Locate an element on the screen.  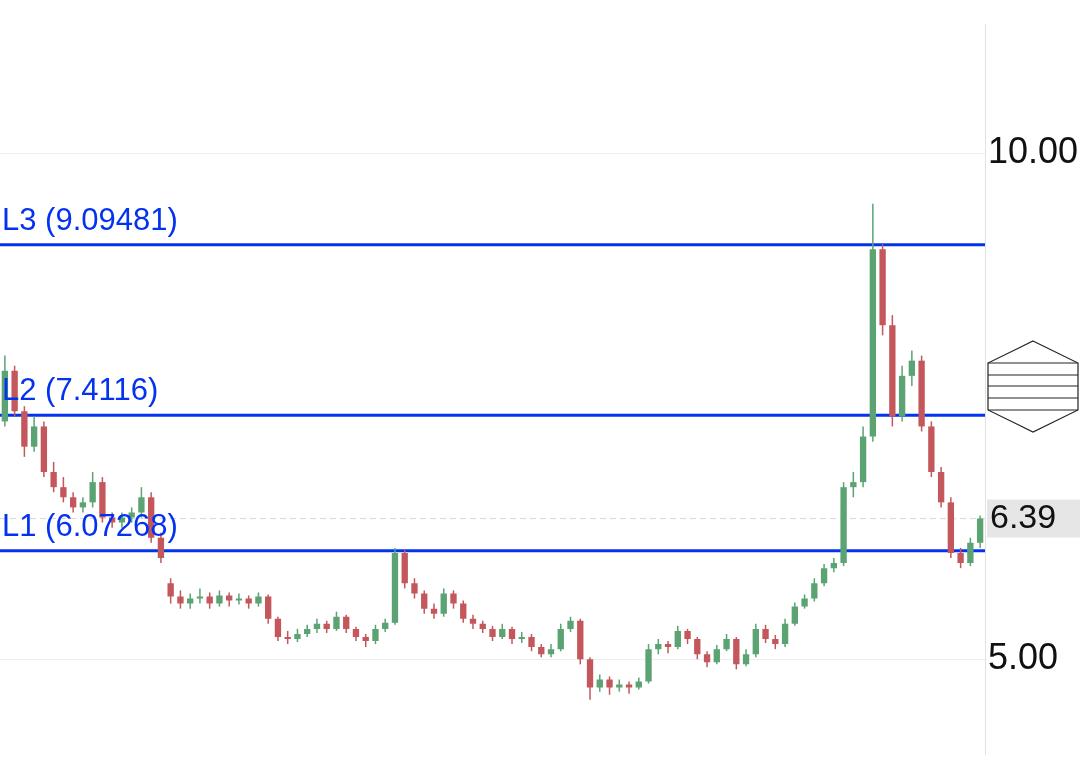
ref-line-label: 6.39 is located at coordinates (1023, 515).